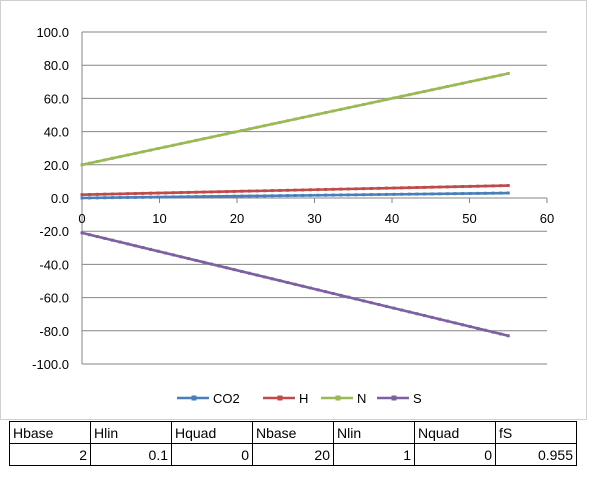 The height and width of the screenshot is (482, 589). What do you see at coordinates (208, 398) in the screenshot?
I see `legend-entry-co2: CO2` at bounding box center [208, 398].